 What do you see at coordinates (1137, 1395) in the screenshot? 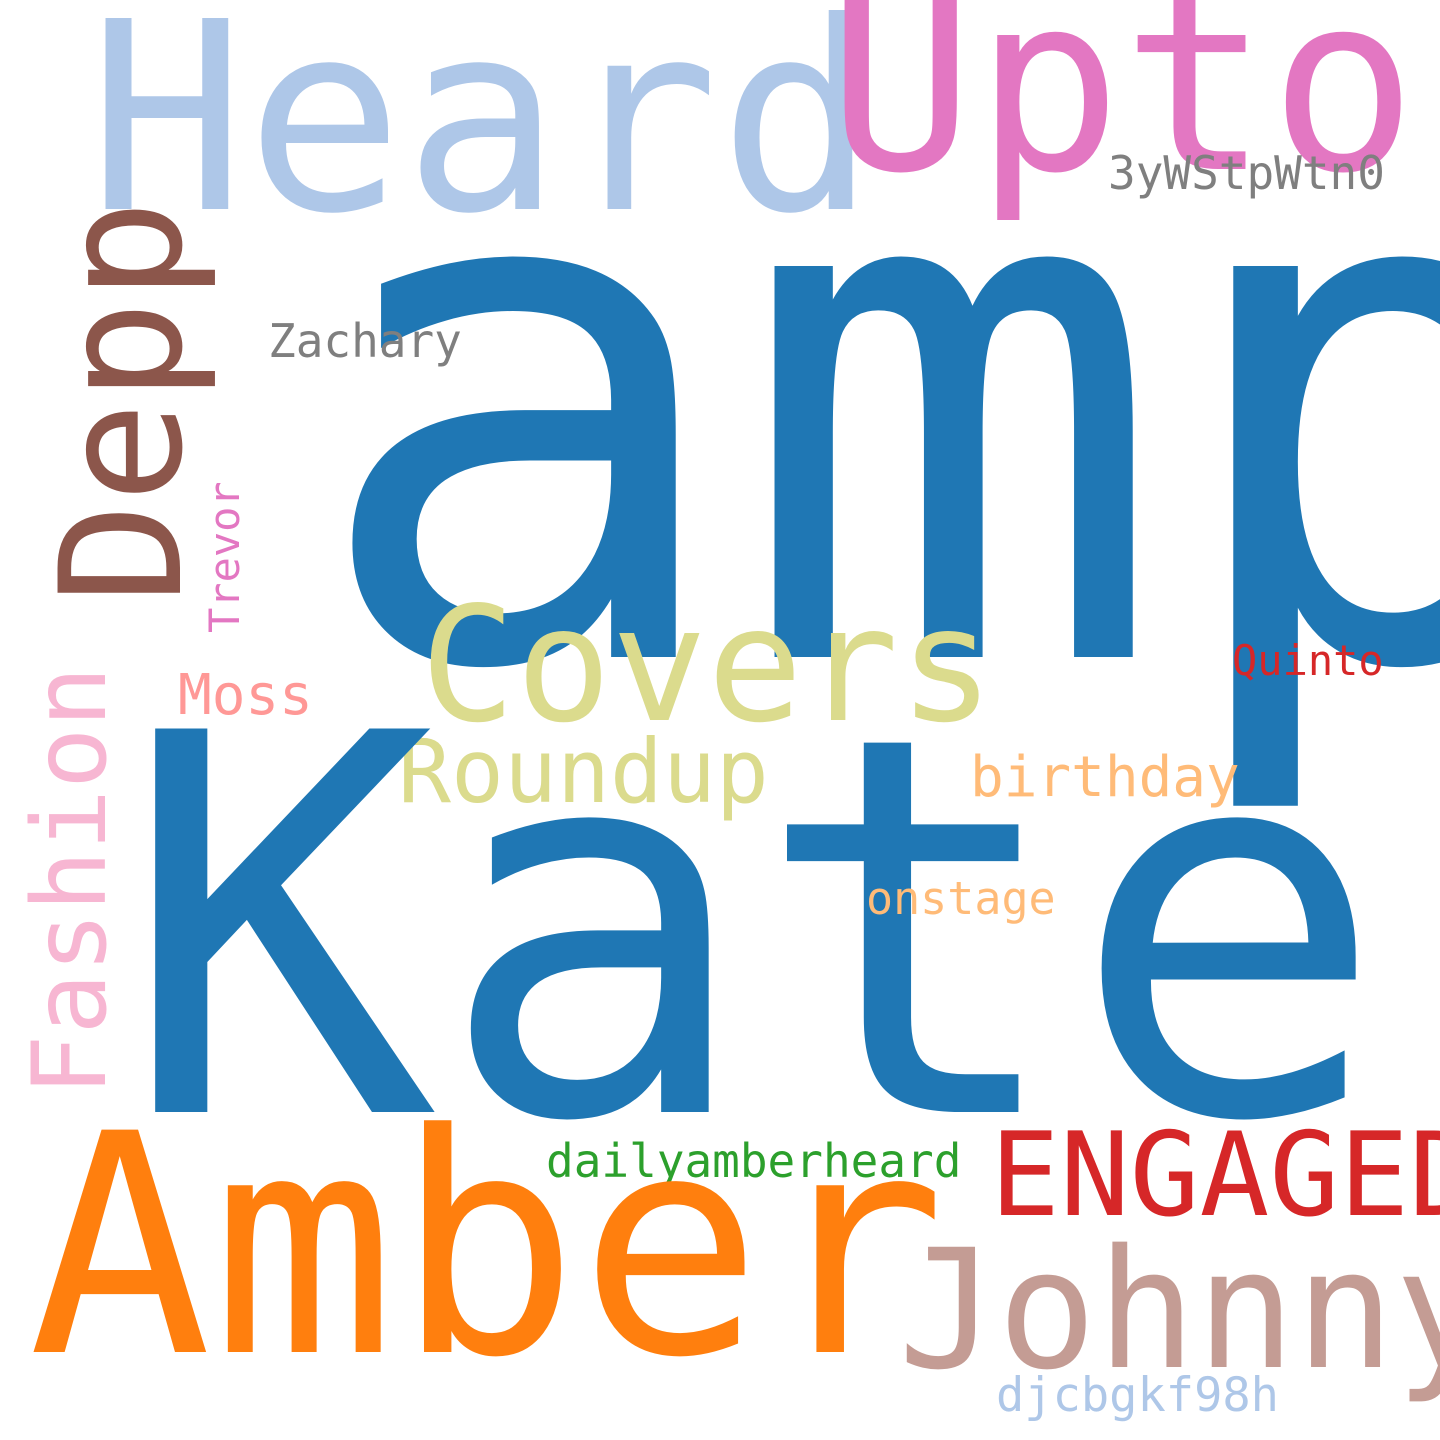
I see `word-code-2: djcbgkf98h` at bounding box center [1137, 1395].